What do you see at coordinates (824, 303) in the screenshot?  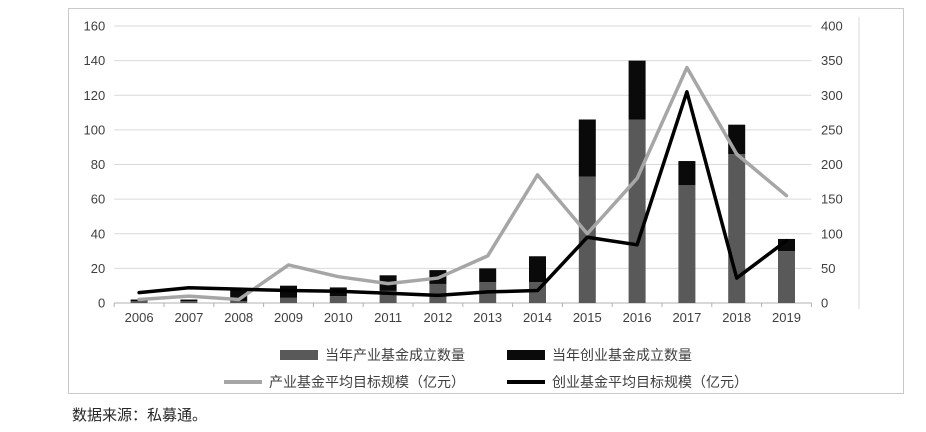 I see `right-axis-tick-label: 0` at bounding box center [824, 303].